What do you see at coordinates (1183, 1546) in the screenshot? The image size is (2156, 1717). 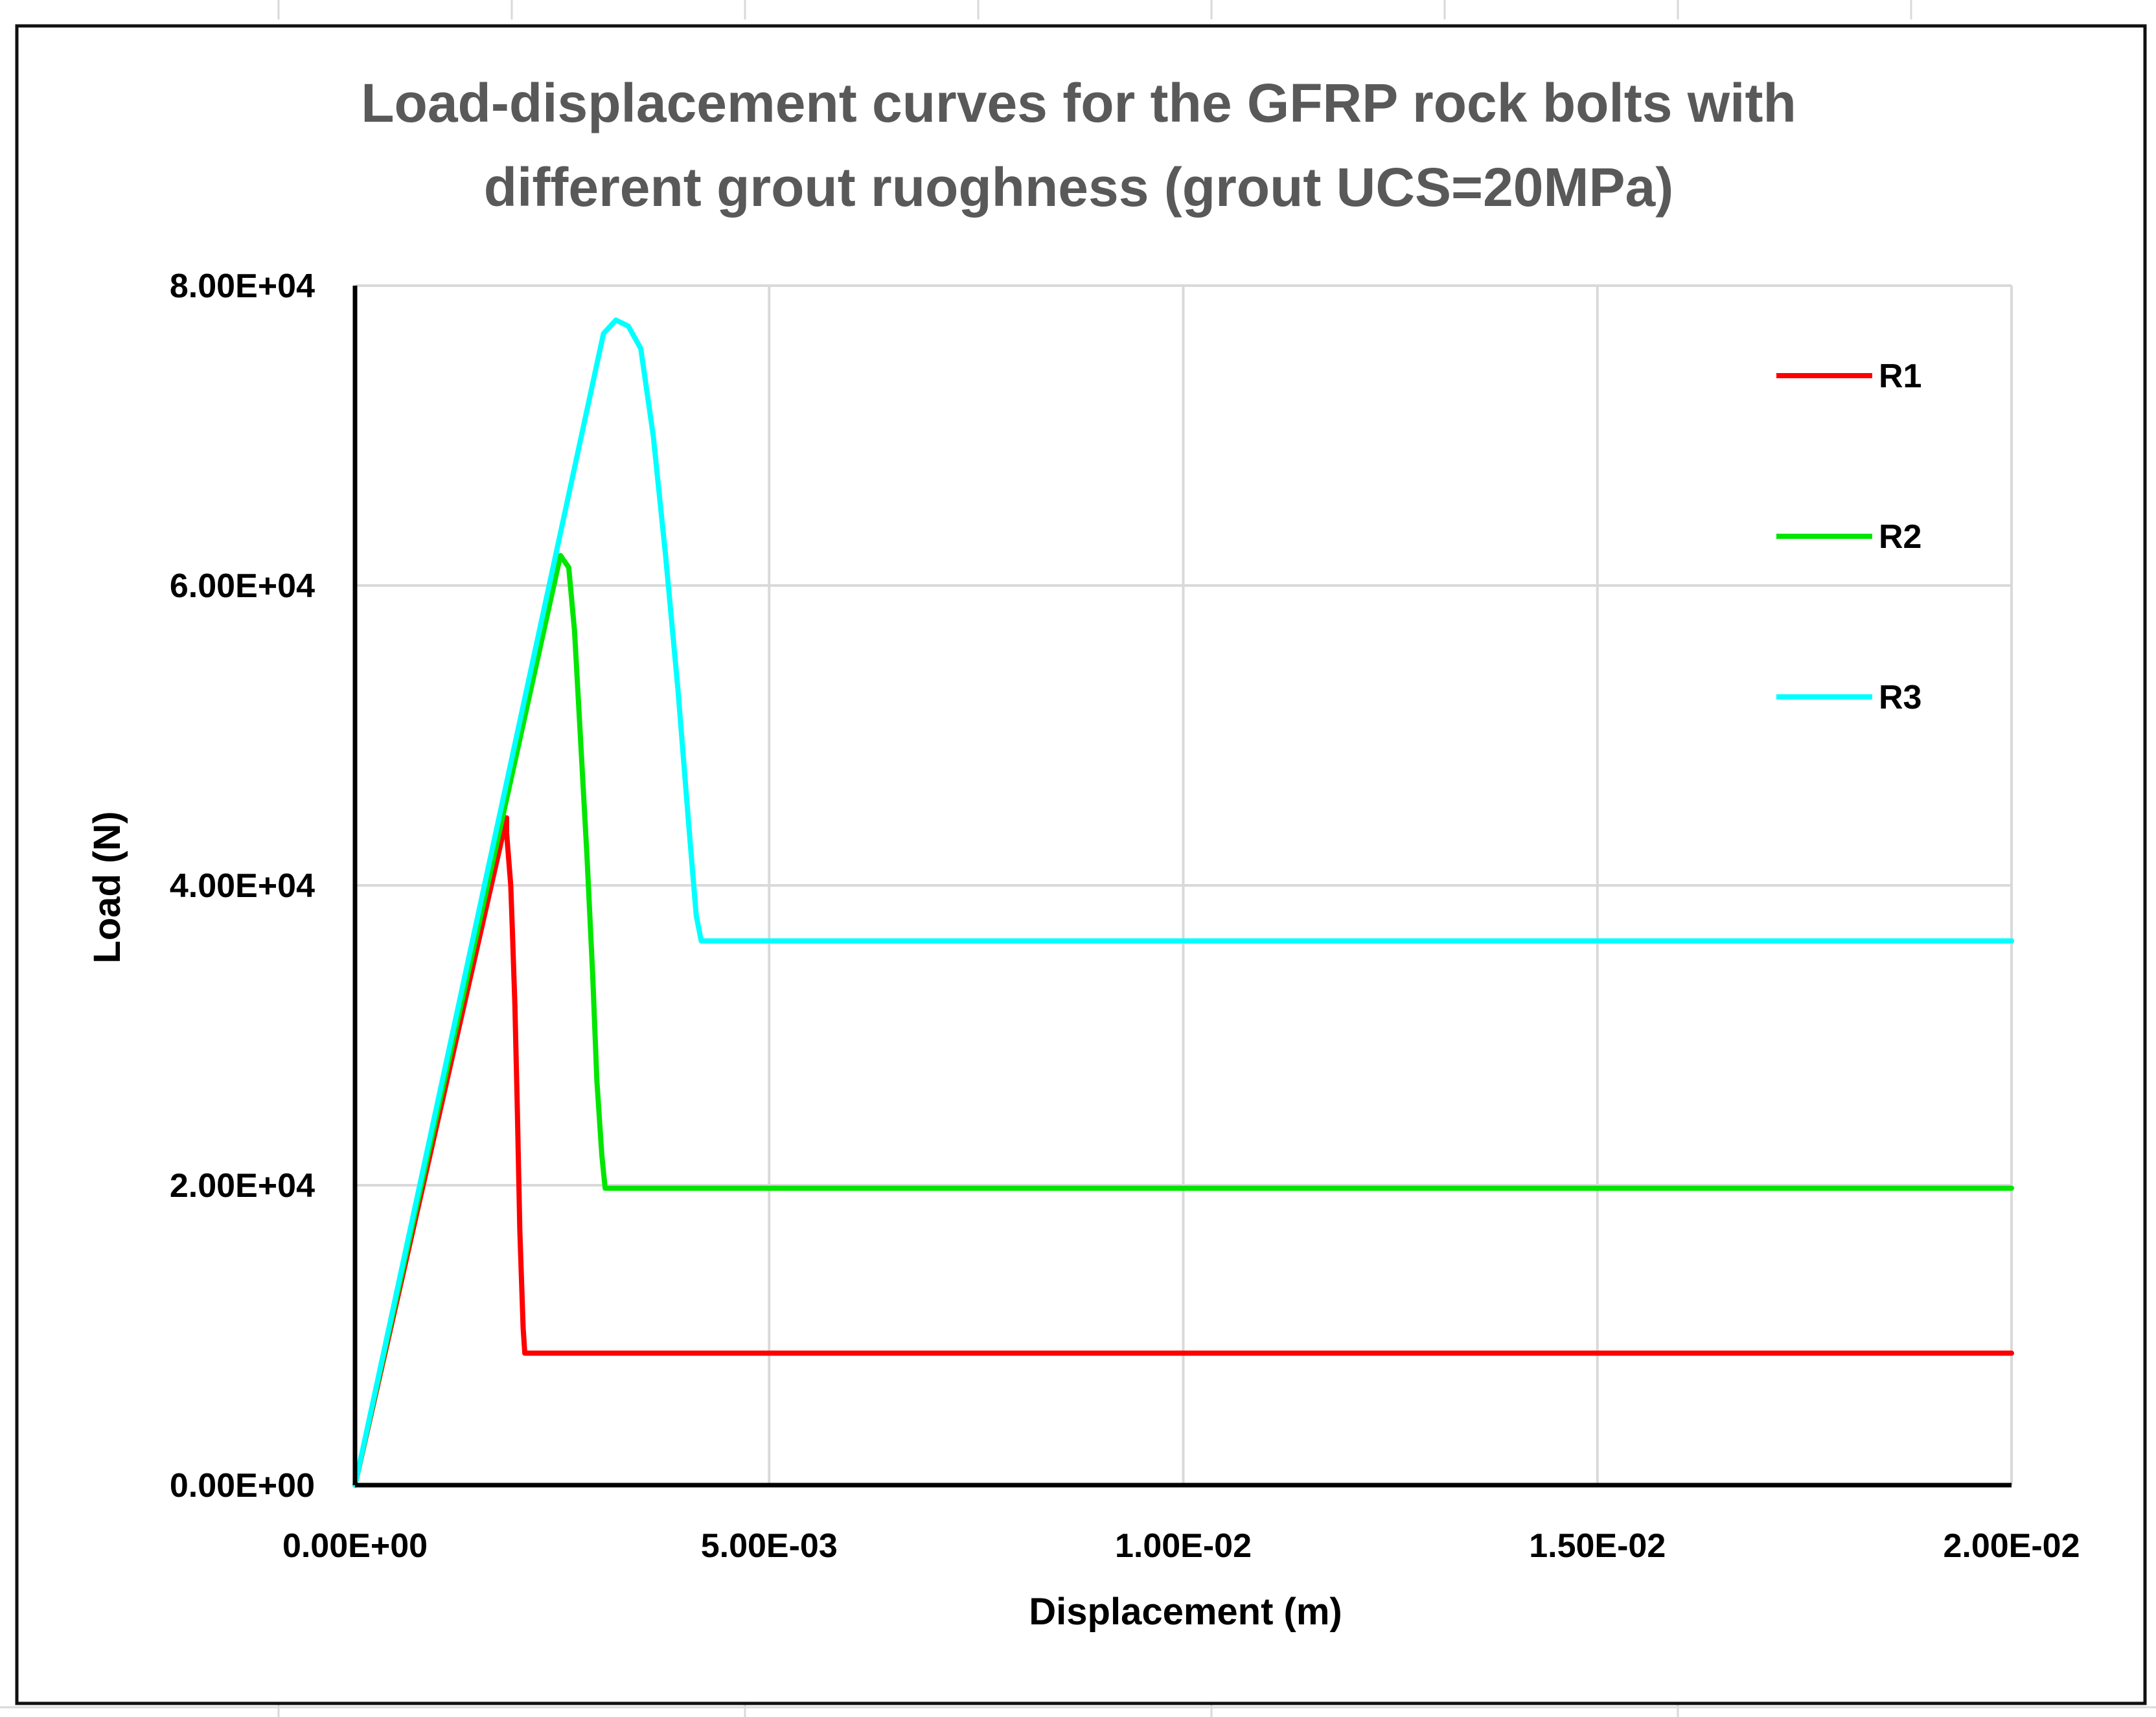 I see `x-tick-label: 1.00E-02` at bounding box center [1183, 1546].